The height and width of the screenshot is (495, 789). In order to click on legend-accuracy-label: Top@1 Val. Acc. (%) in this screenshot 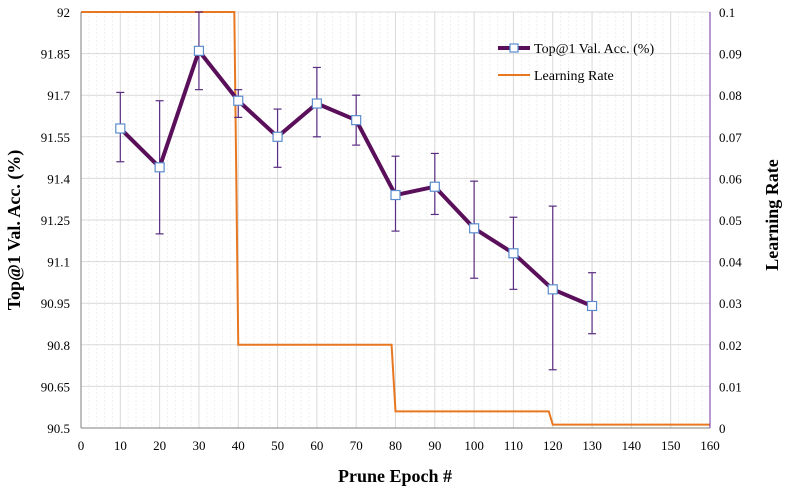, I will do `click(594, 49)`.